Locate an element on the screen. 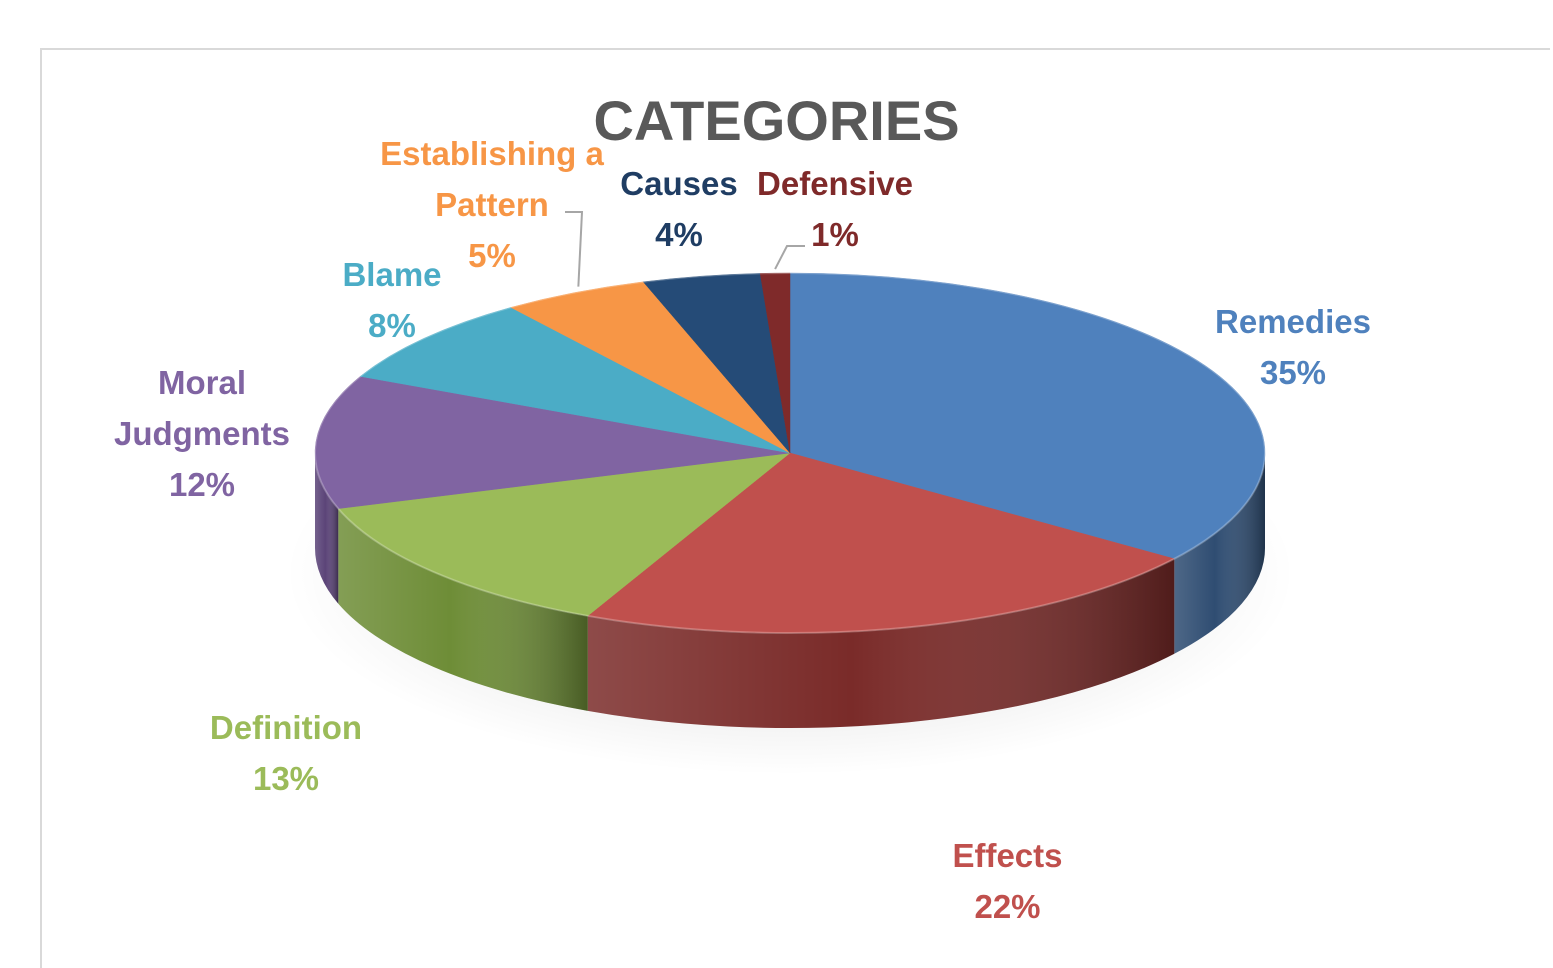 The image size is (1553, 968). leader-line-defensive is located at coordinates (789, 257).